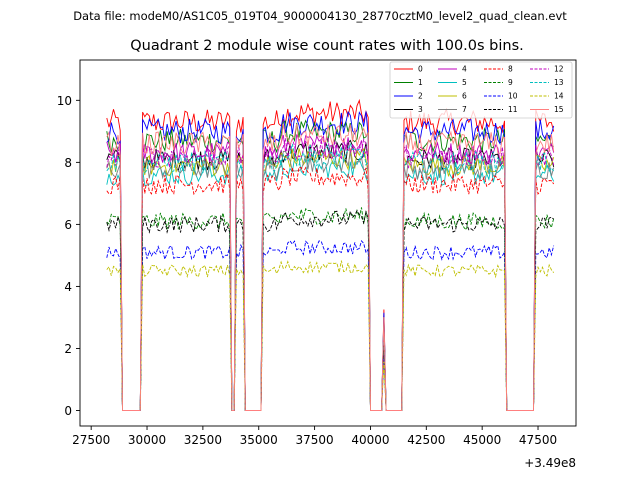  What do you see at coordinates (559, 96) in the screenshot?
I see `legend-label-14: 14` at bounding box center [559, 96].